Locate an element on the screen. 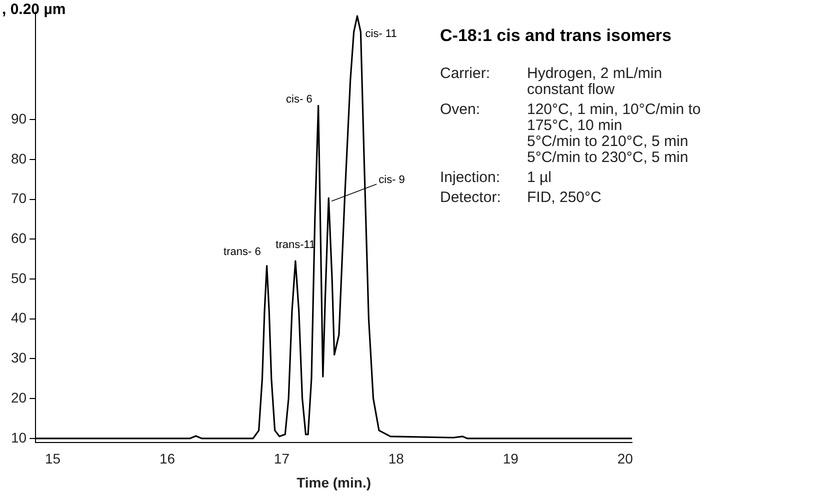  x-tick-label: 20 is located at coordinates (625, 458).